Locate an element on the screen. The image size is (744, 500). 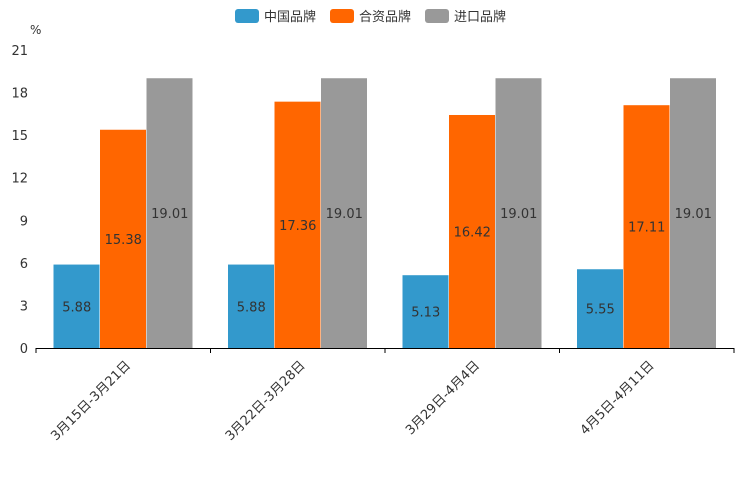
y-axis-unit-label: % is located at coordinates (35, 30).